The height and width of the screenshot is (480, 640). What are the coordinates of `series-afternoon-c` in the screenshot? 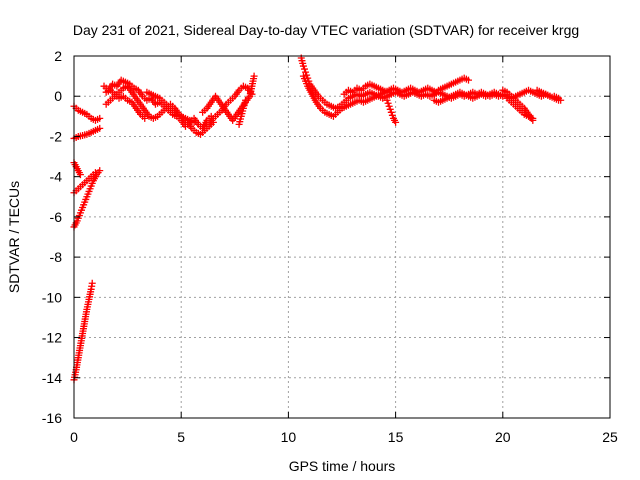 It's located at (365, 89).